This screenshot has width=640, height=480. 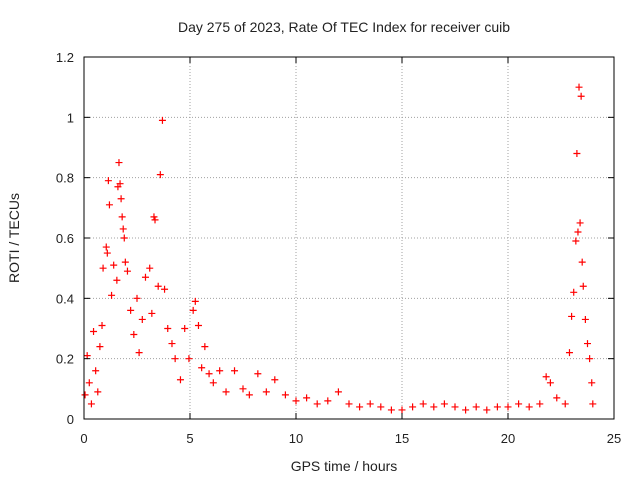 I want to click on y-axis-label: ROTI / TECUs, so click(x=14, y=238).